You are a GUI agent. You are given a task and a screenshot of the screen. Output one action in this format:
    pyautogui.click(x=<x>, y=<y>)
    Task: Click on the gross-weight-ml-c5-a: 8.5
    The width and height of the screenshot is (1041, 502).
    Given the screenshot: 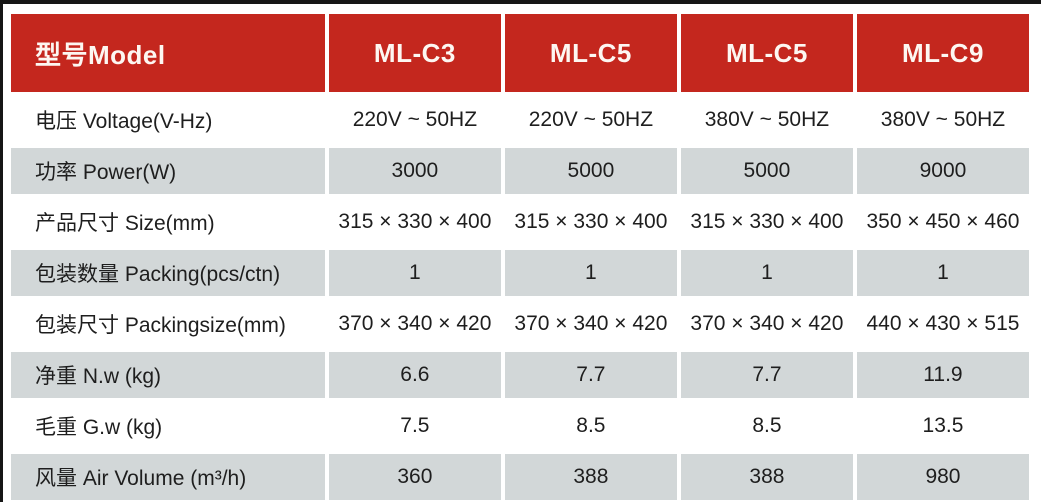 What is the action you would take?
    pyautogui.click(x=590, y=426)
    